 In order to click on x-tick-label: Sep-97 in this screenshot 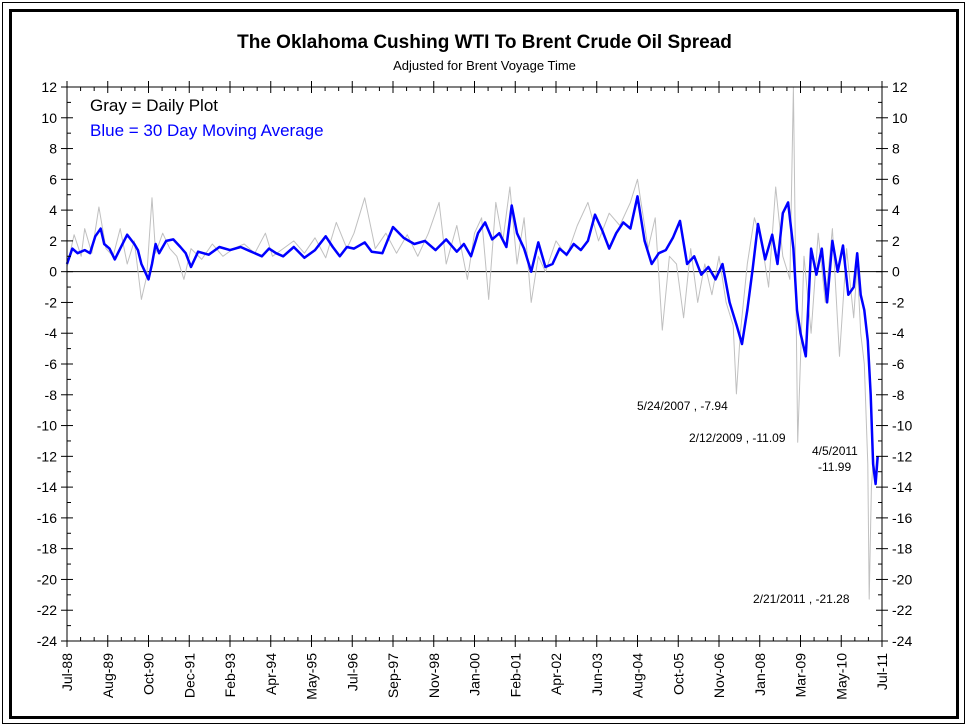, I will do `click(393, 675)`.